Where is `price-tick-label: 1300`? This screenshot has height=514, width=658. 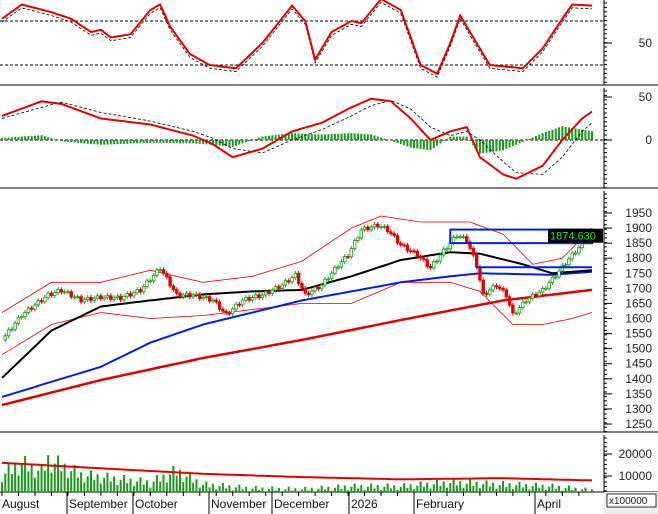 price-tick-label: 1300 is located at coordinates (638, 409).